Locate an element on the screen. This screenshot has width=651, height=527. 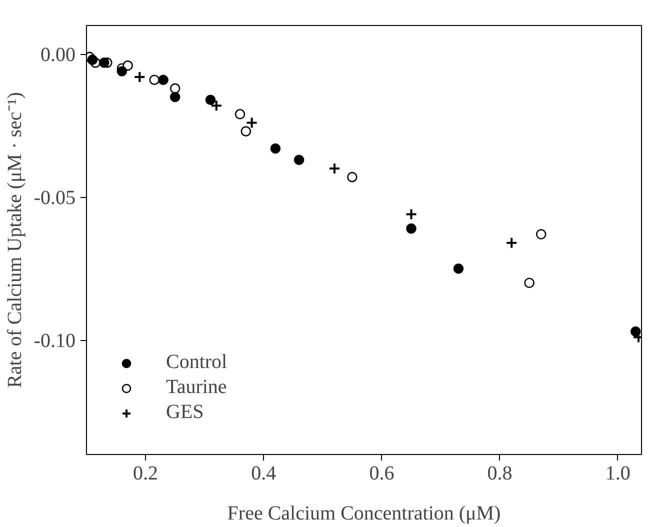
x-tick-label: 0.6 is located at coordinates (381, 473).